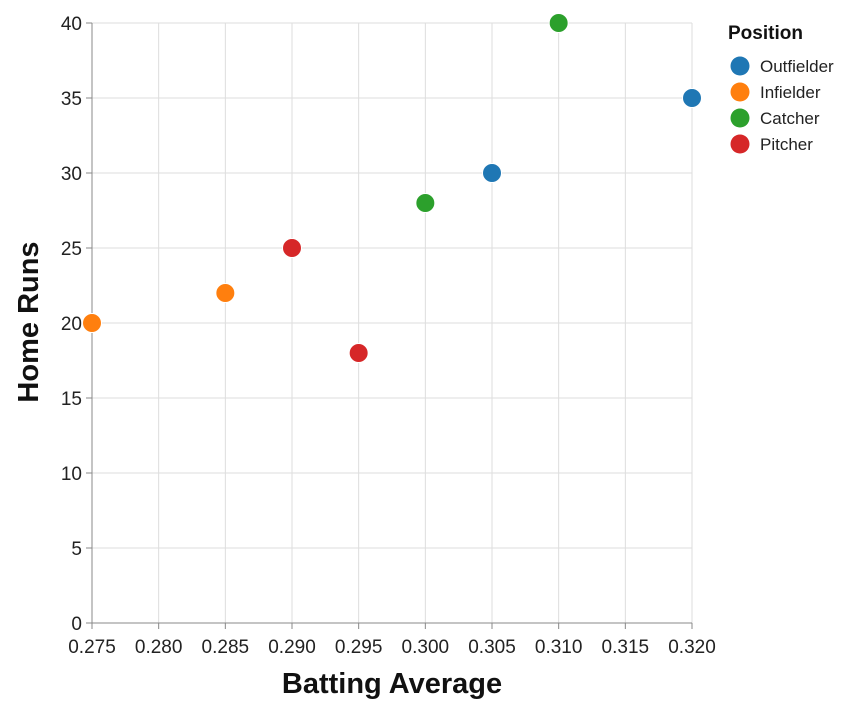 Image resolution: width=858 pixels, height=708 pixels. Describe the element at coordinates (740, 92) in the screenshot. I see `infielder-legend-symbol` at that location.